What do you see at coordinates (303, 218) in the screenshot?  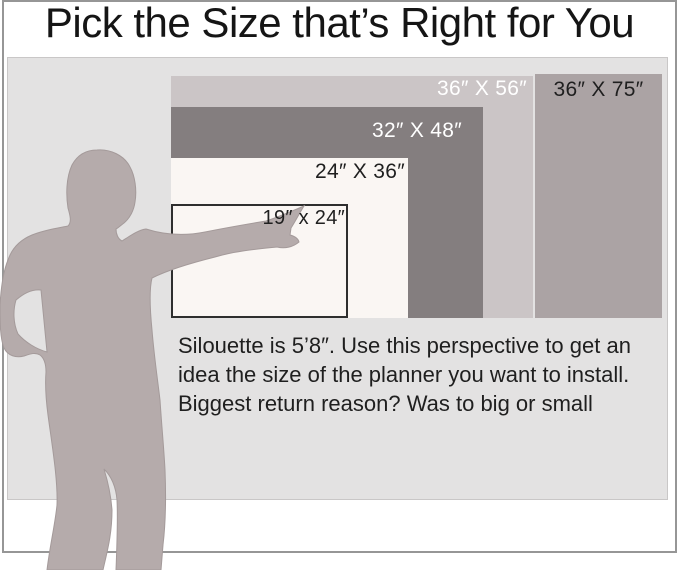 I see `size-label-19x24: 19″ x 24″` at bounding box center [303, 218].